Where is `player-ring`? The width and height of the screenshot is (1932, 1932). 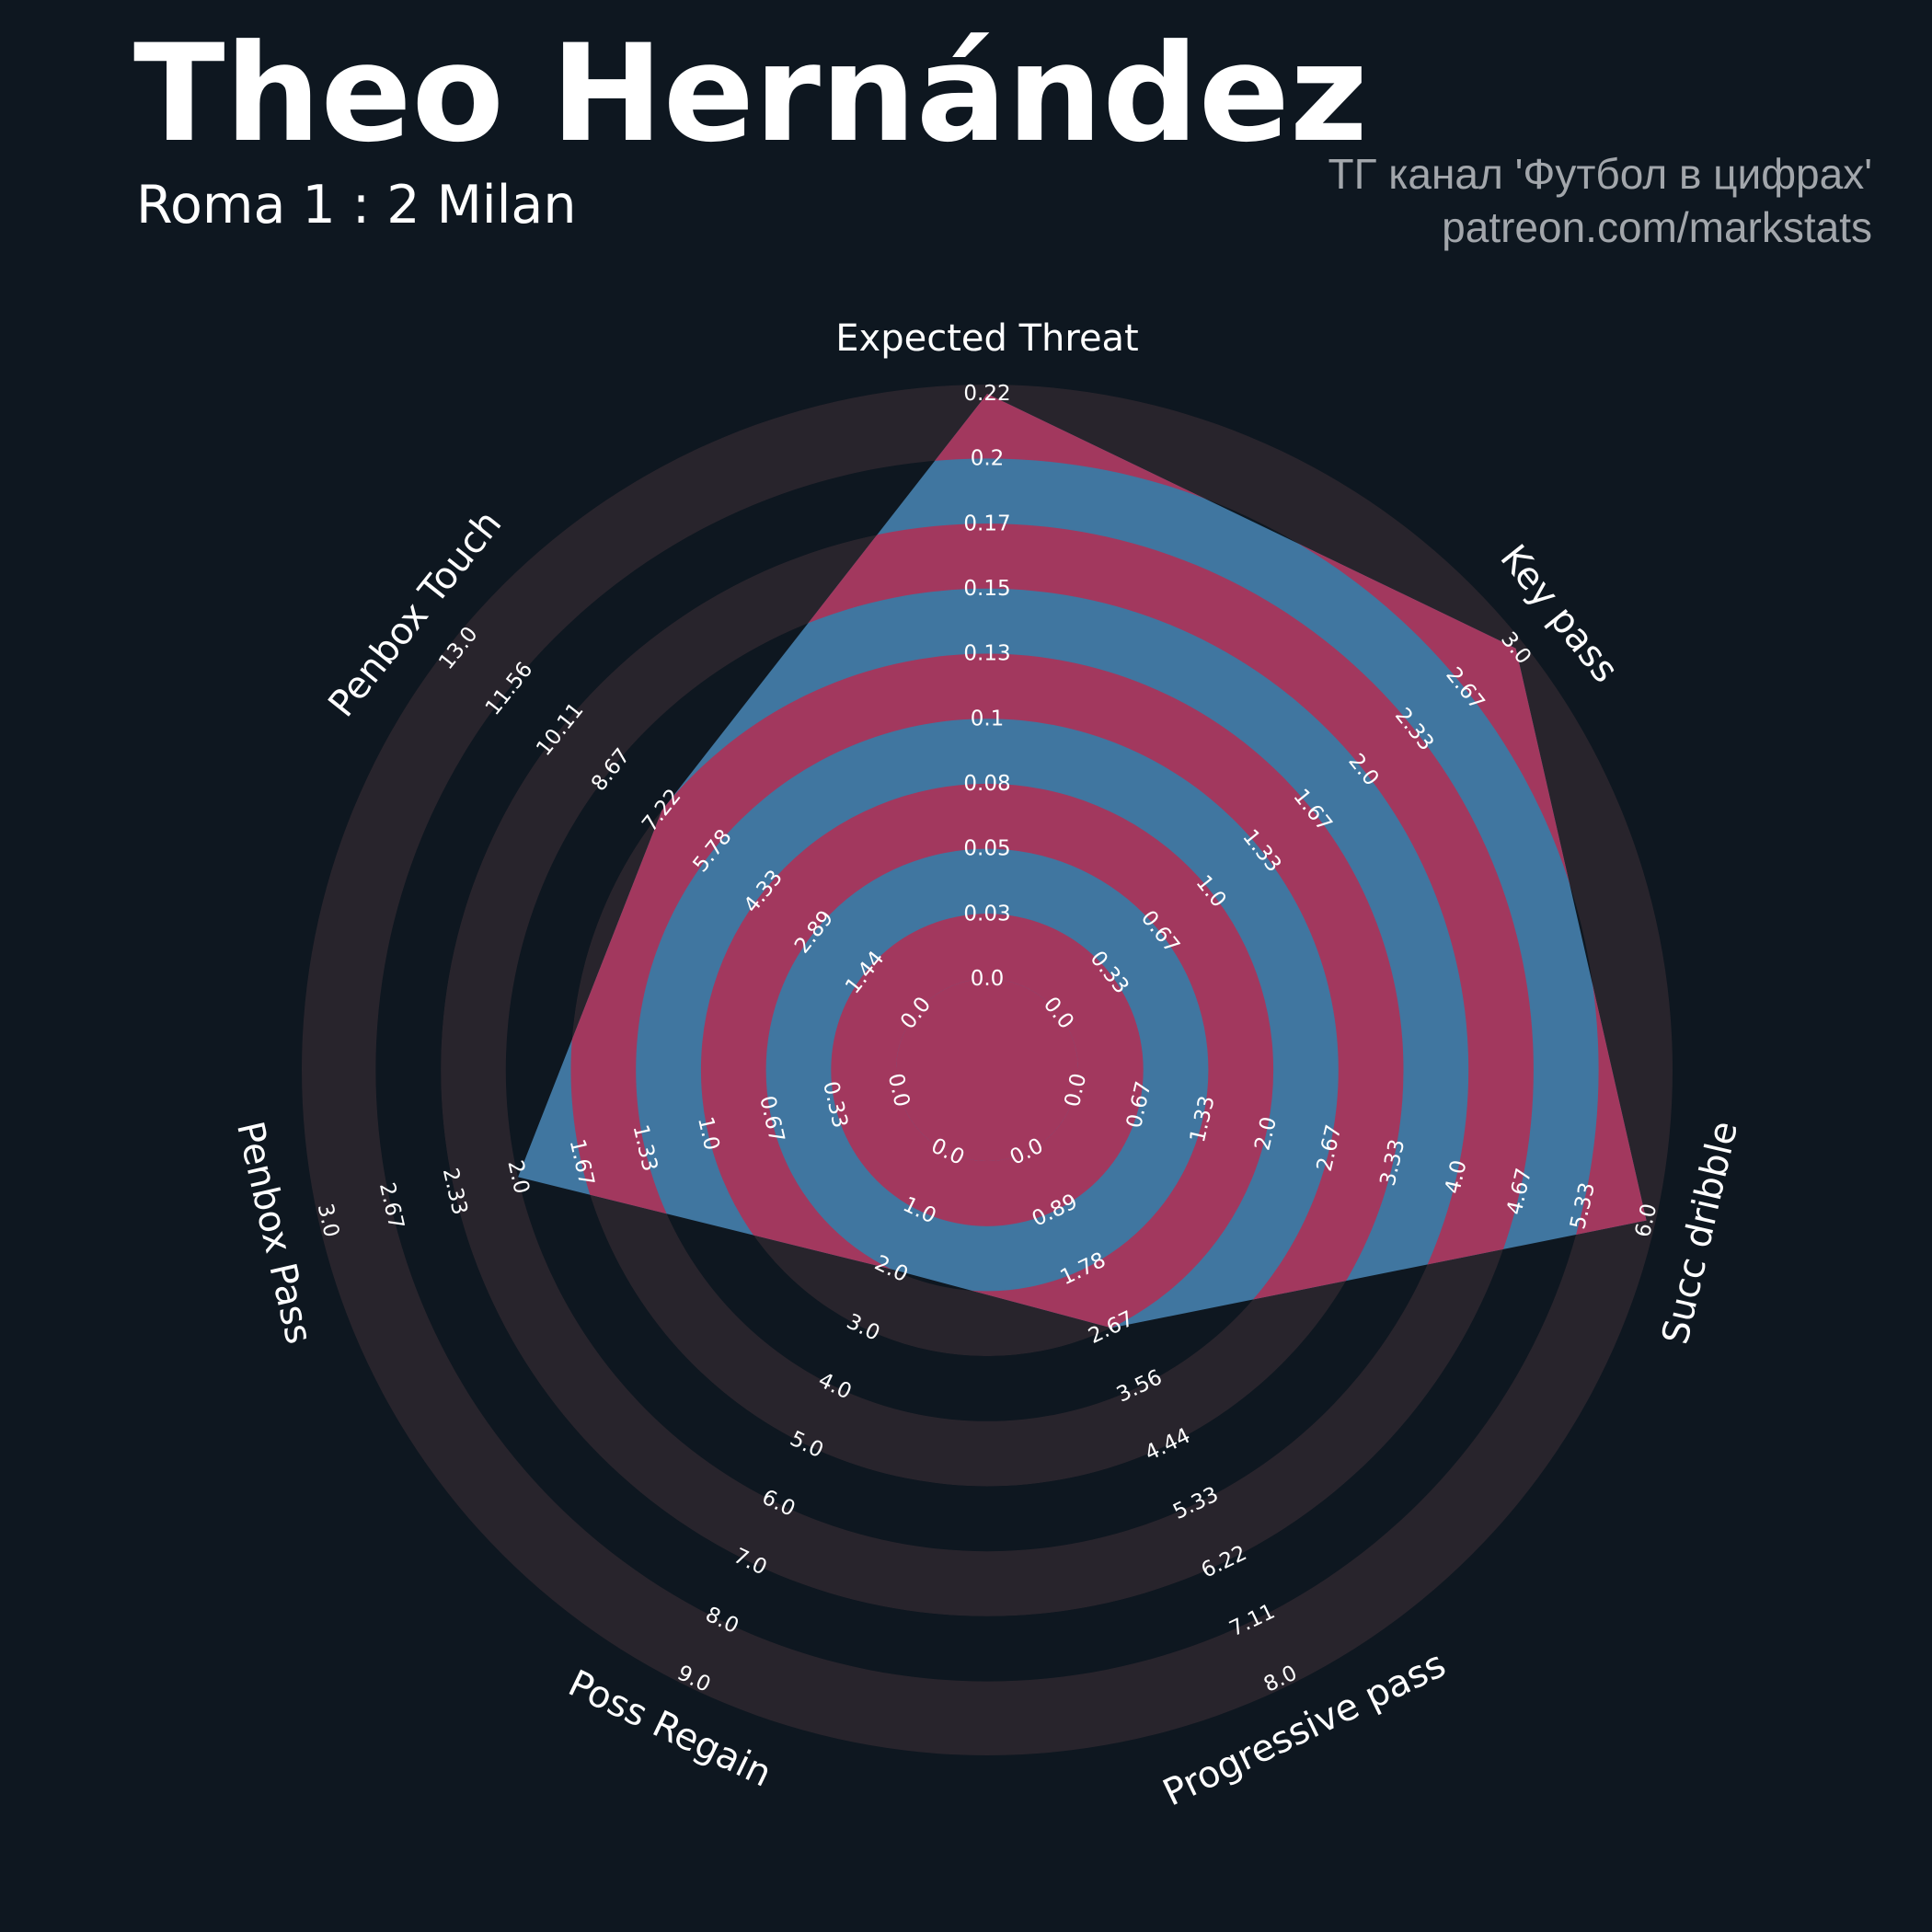
player-ring is located at coordinates (987, 1070).